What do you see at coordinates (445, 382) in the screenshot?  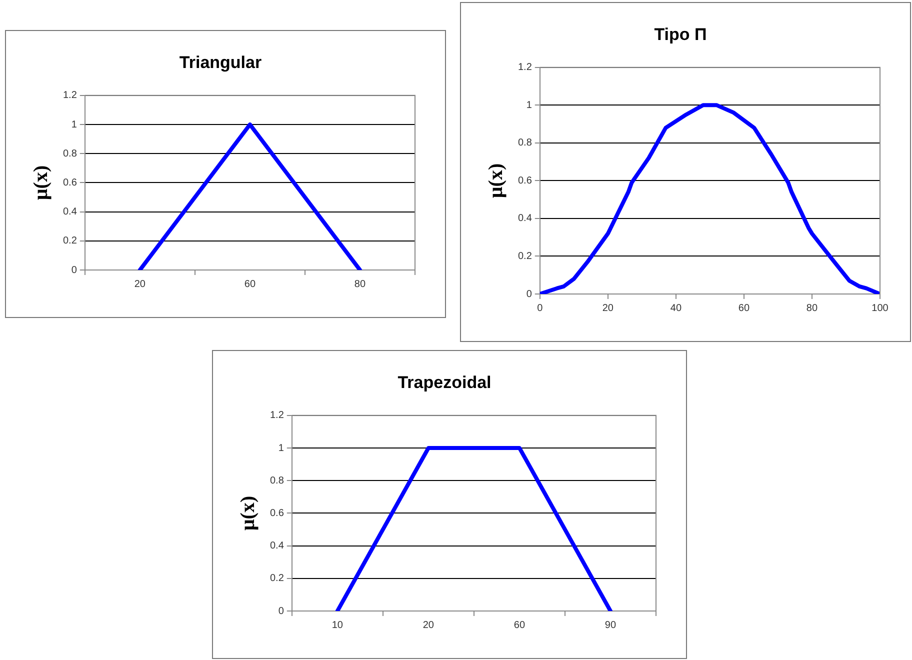 I see `chart-title: Trapezoidal` at bounding box center [445, 382].